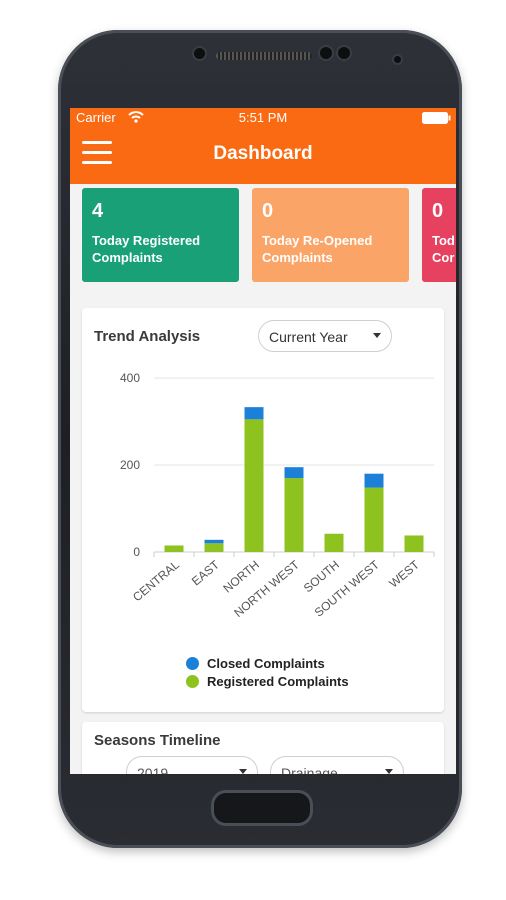 This screenshot has width=506, height=900. Describe the element at coordinates (308, 337) in the screenshot. I see `period-value: Current Year` at that location.